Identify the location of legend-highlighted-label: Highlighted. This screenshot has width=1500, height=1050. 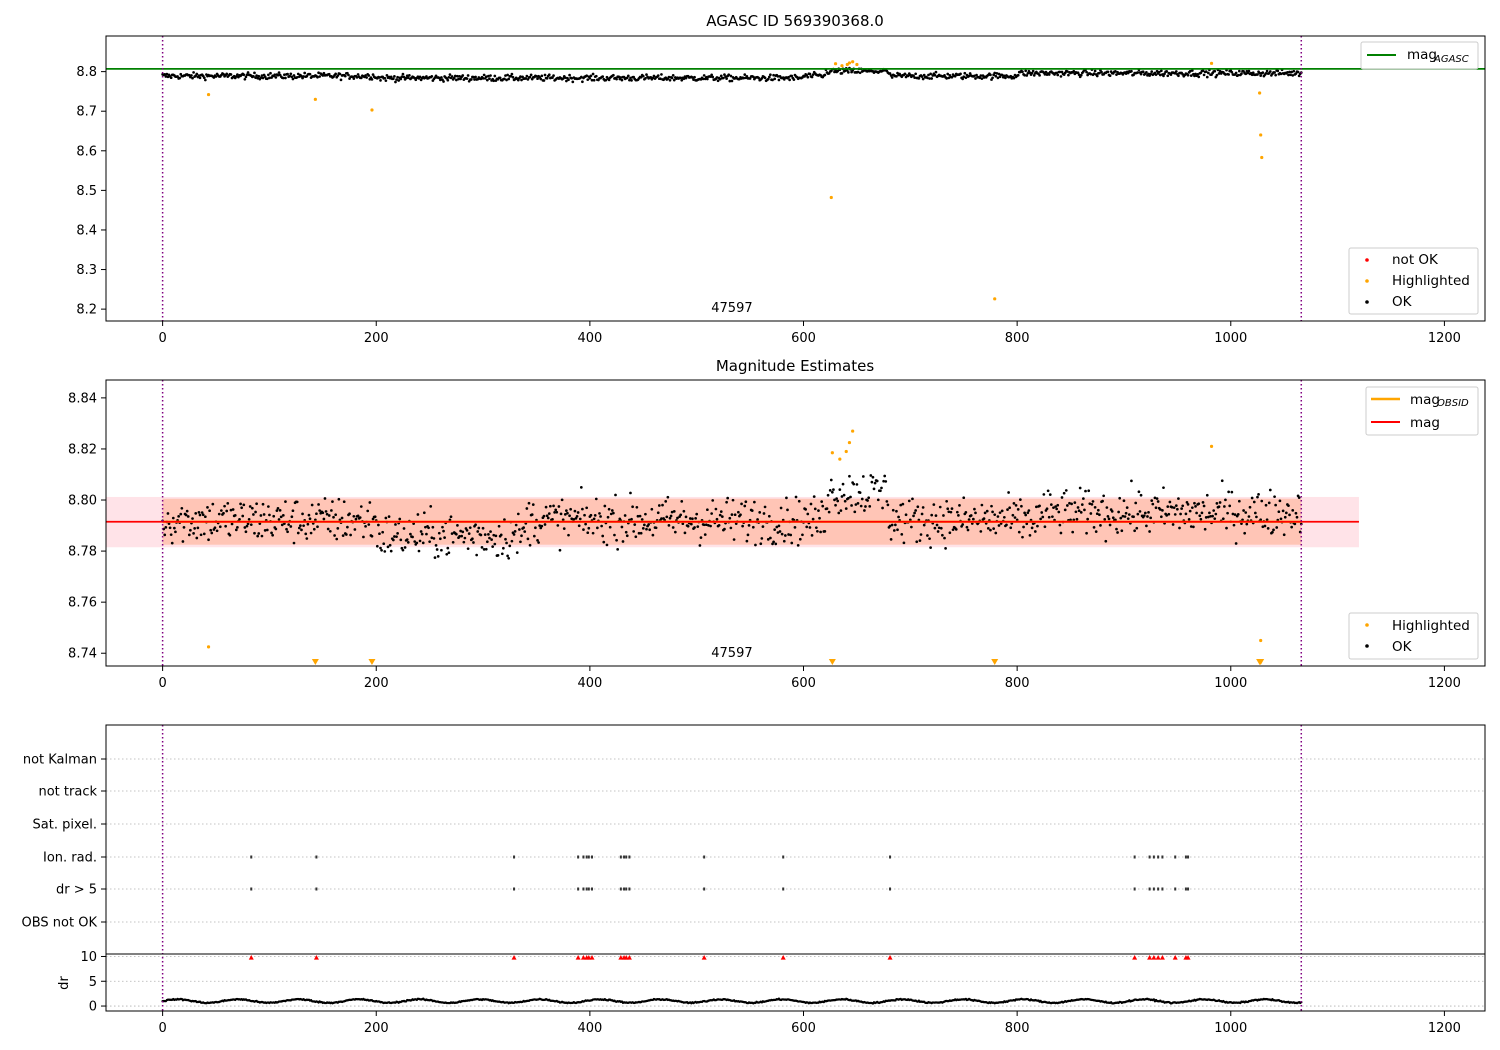
(1431, 281).